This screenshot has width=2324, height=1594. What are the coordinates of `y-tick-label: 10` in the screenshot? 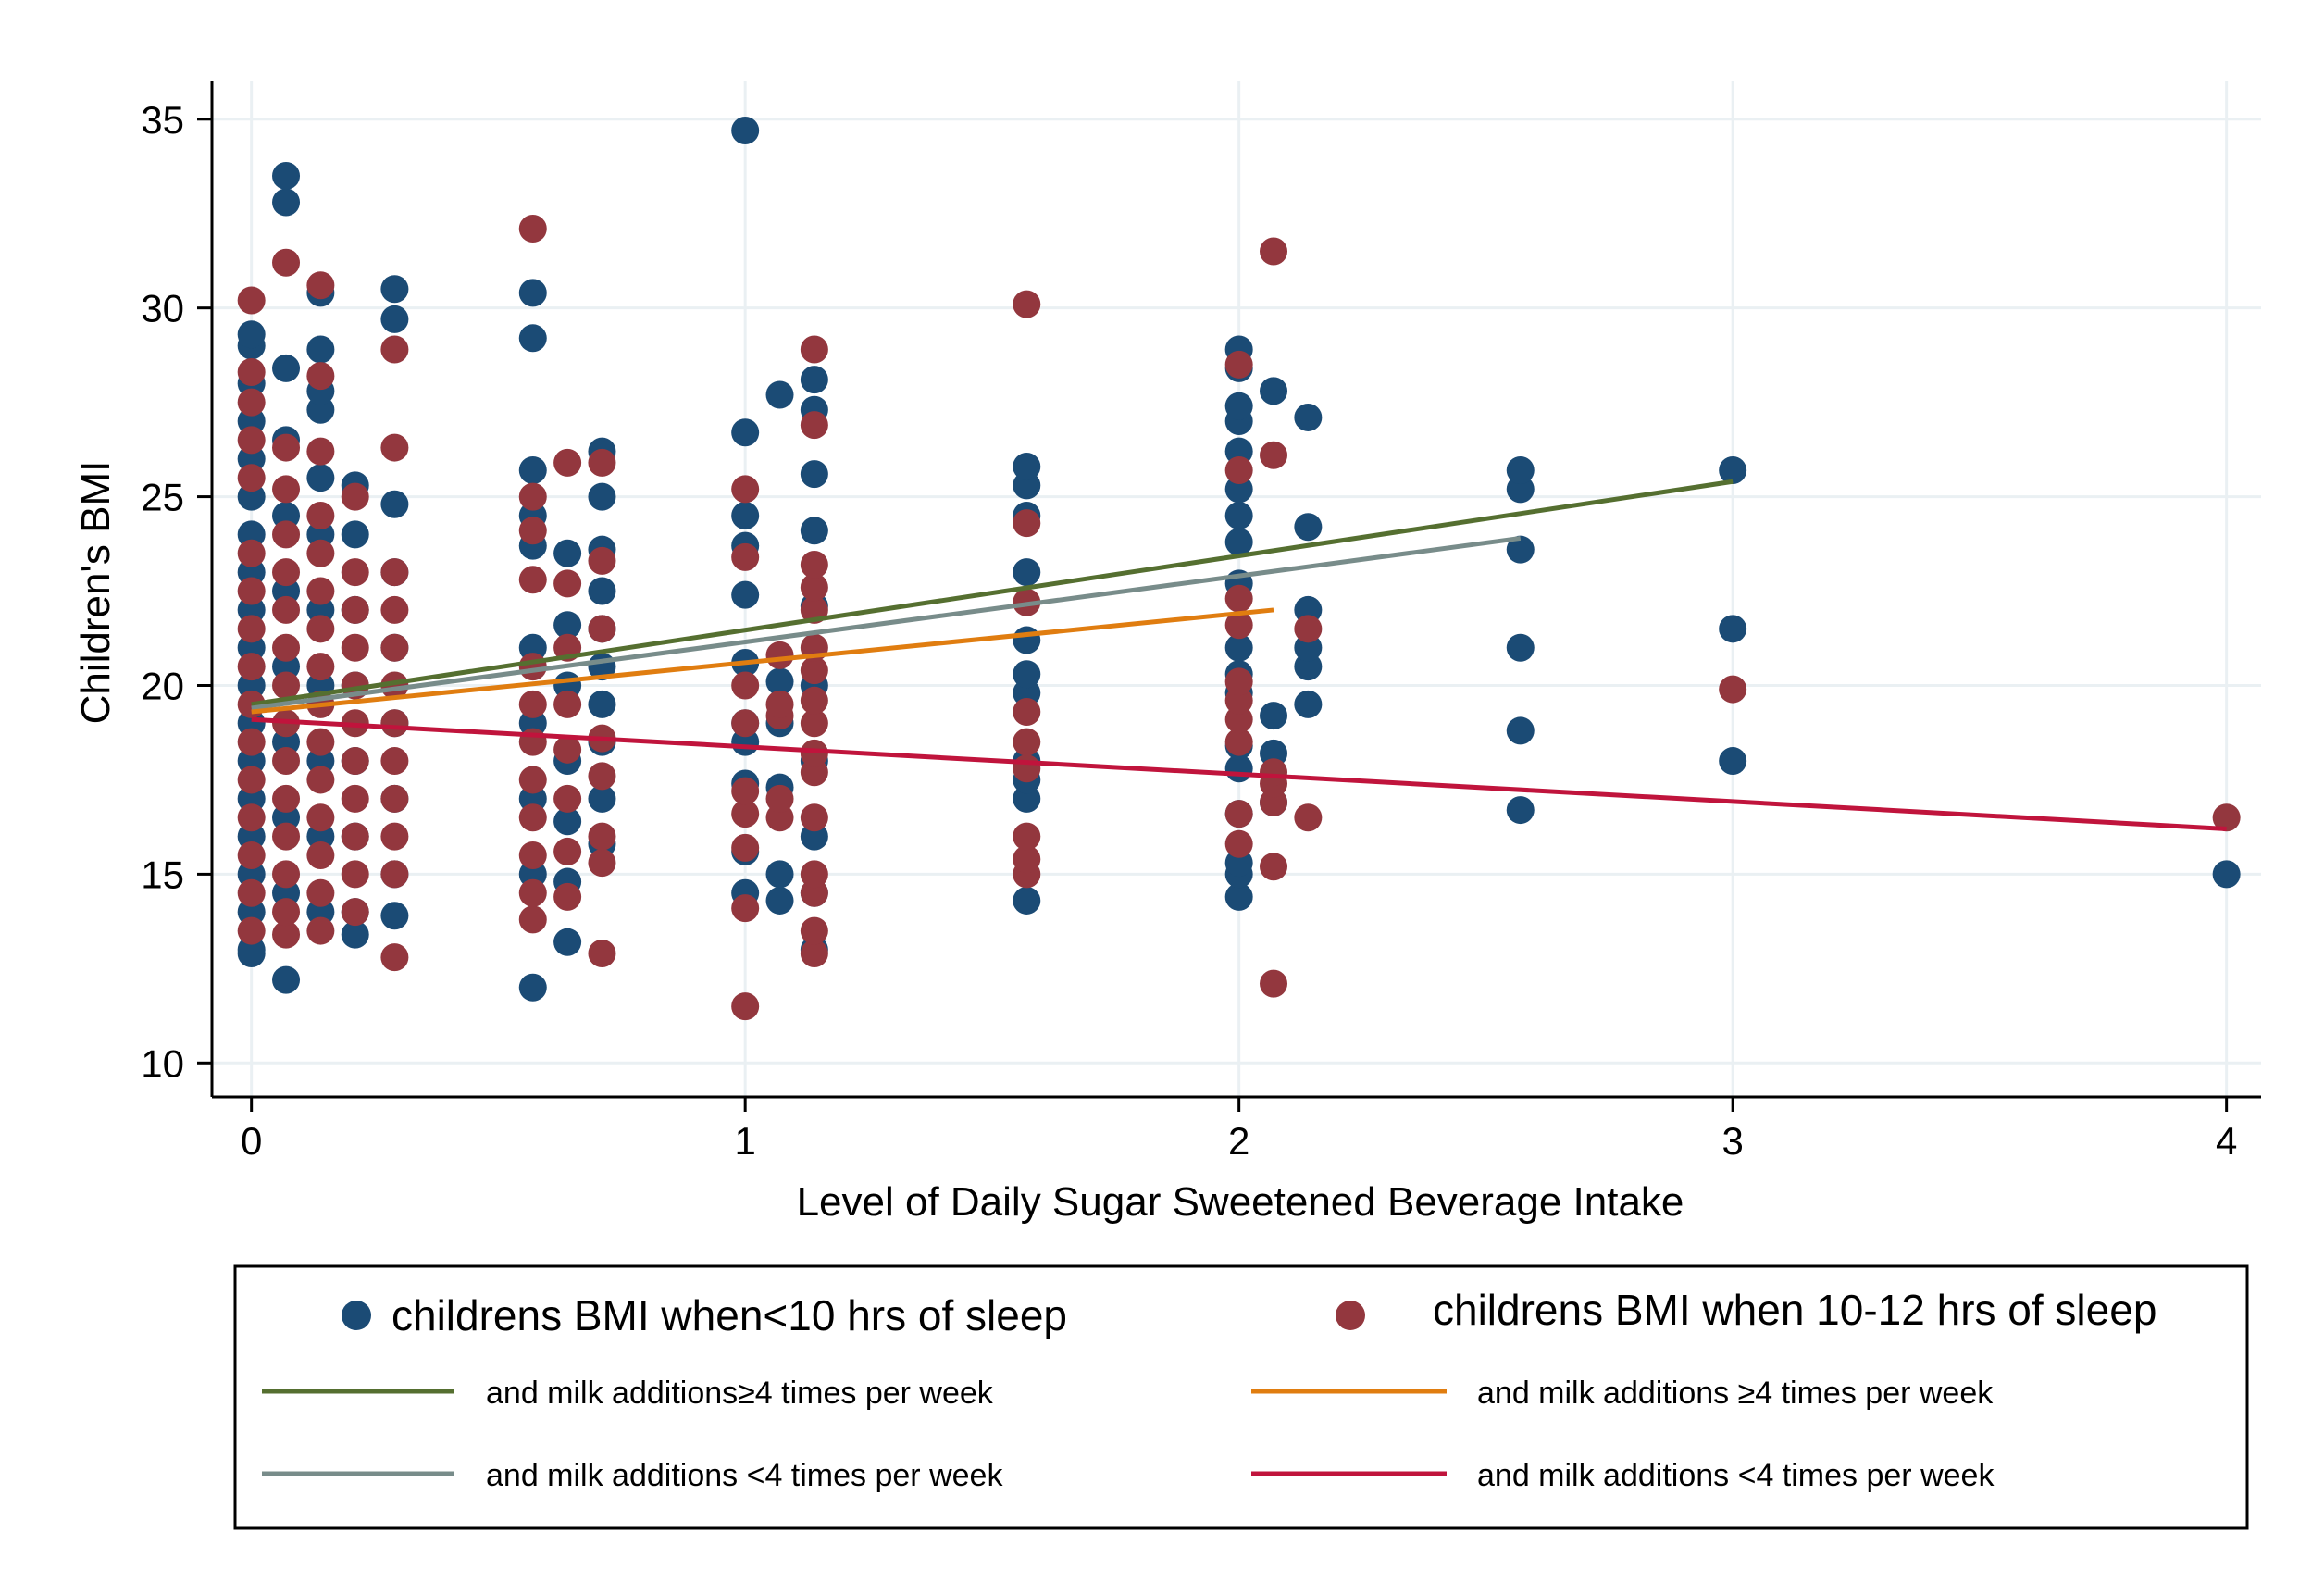 It's located at (163, 1063).